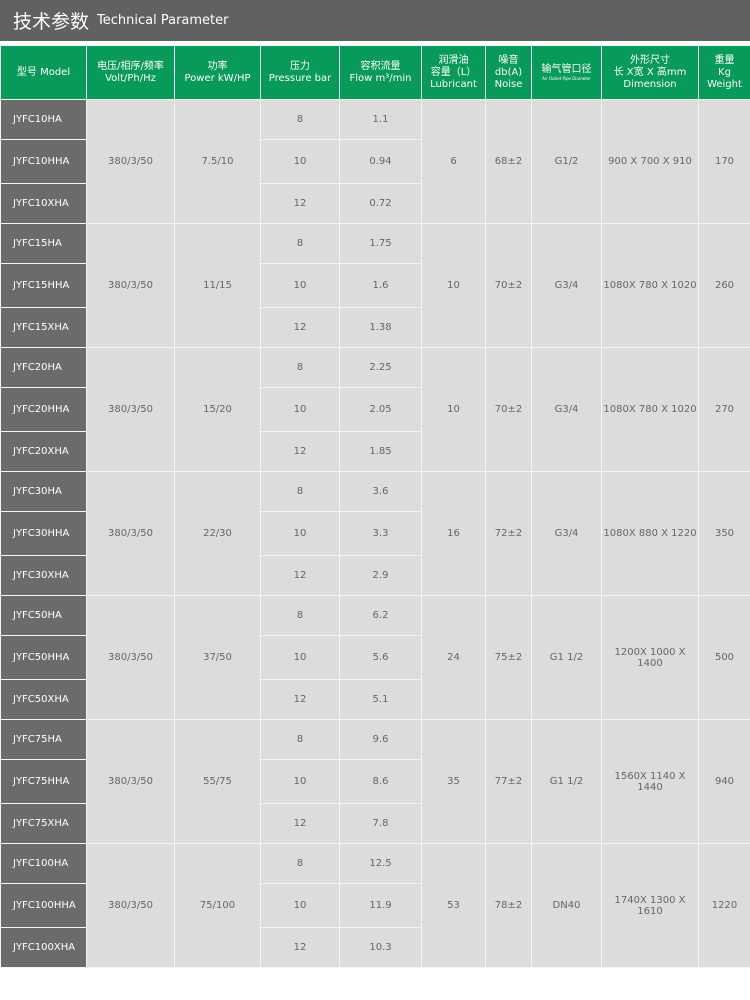 Image resolution: width=750 pixels, height=1000 pixels. Describe the element at coordinates (217, 657) in the screenshot. I see `power-cell: 37/50` at that location.